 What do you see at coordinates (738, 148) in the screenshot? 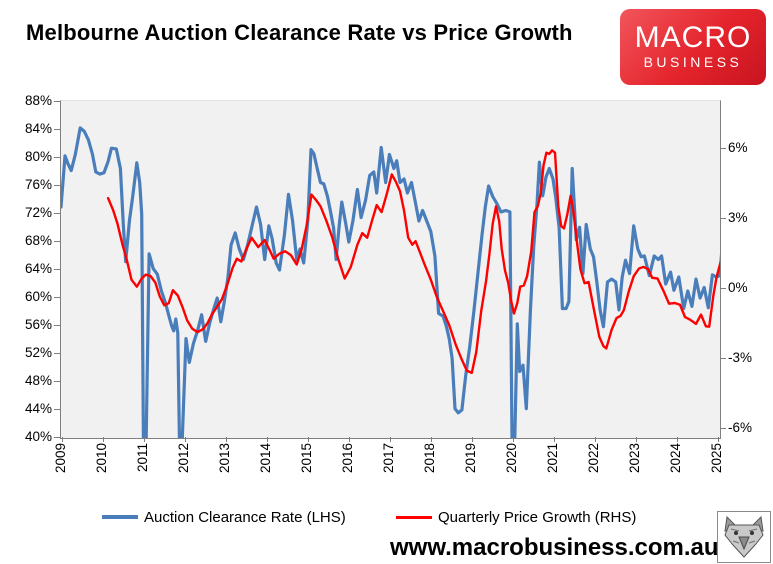
I see `right-axis-label: 6%` at bounding box center [738, 148].